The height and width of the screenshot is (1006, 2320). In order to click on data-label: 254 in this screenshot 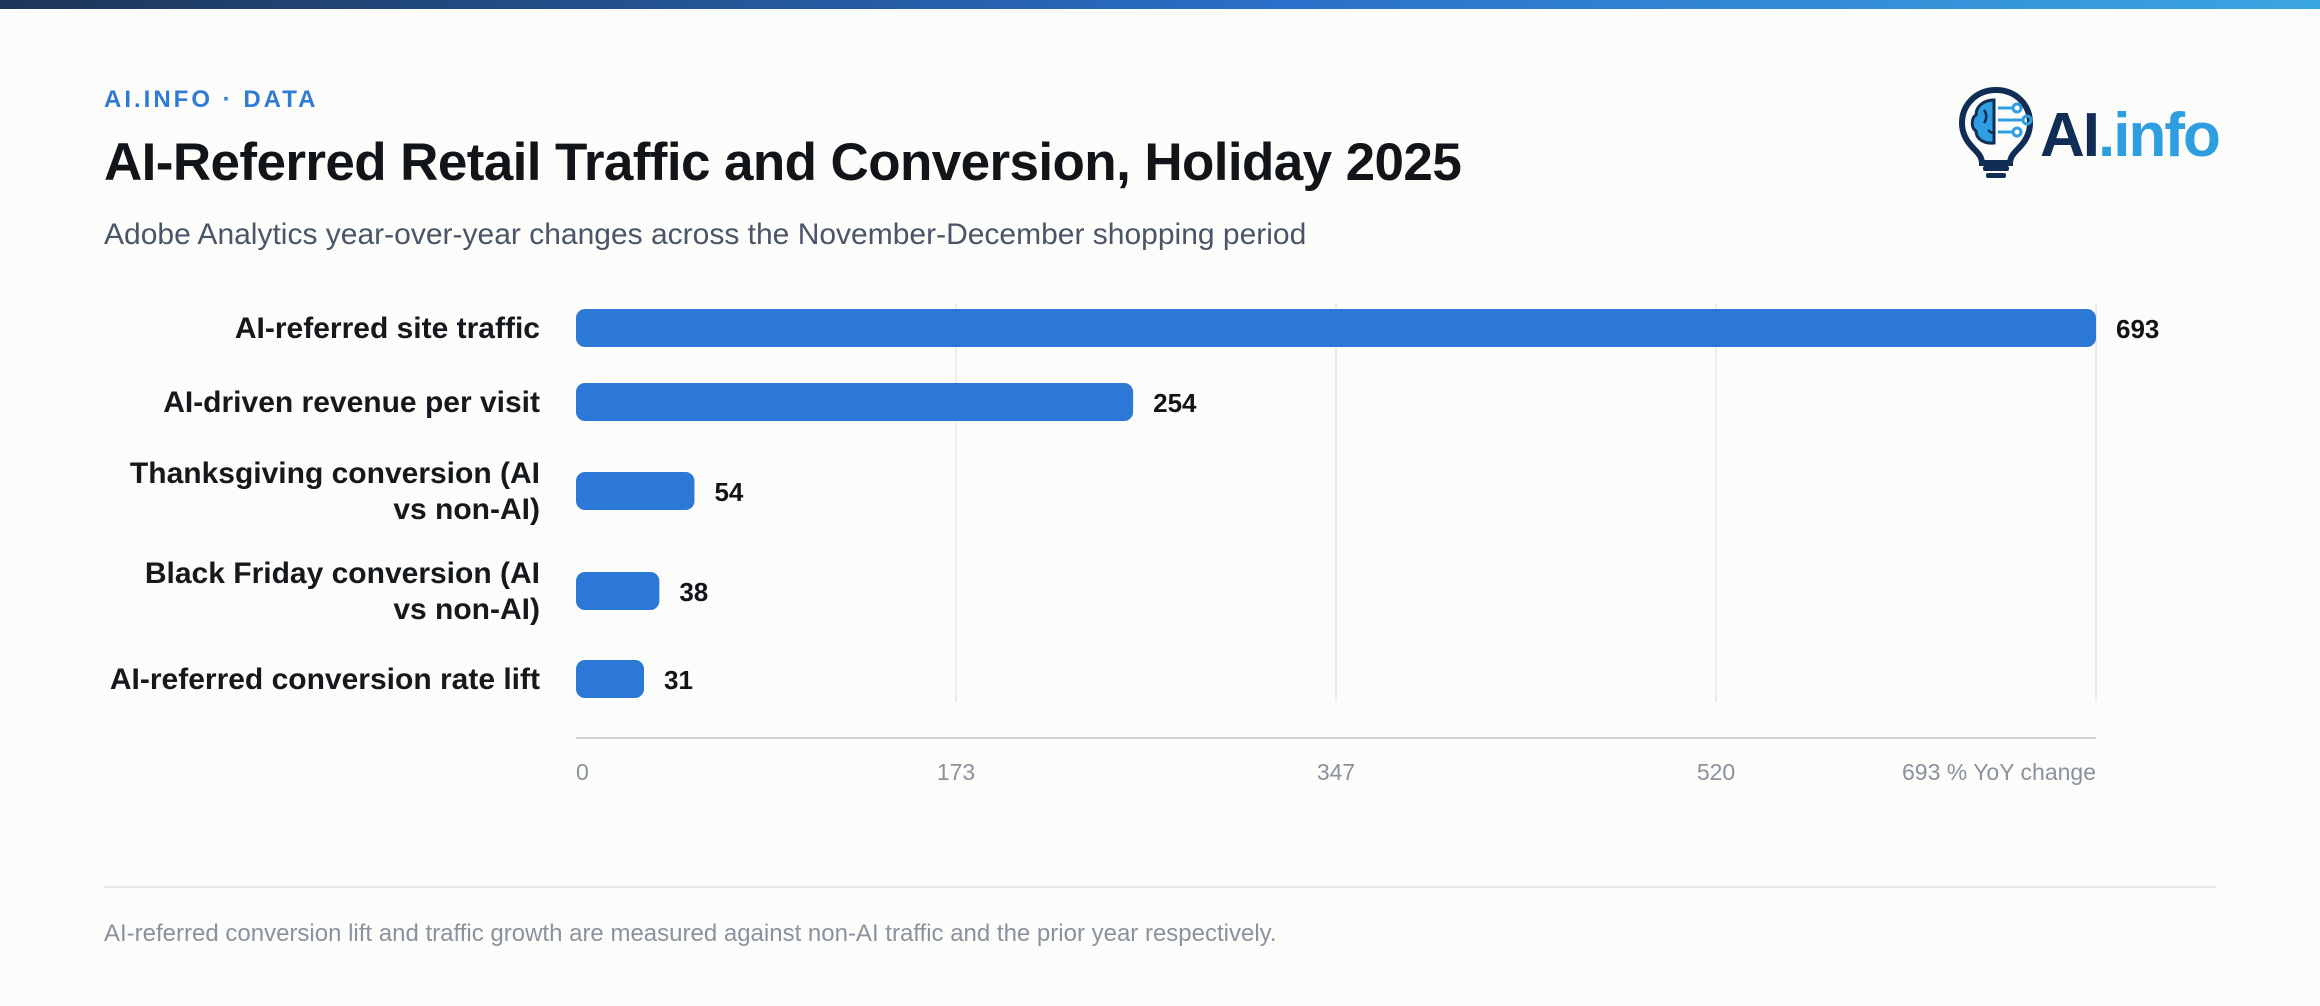, I will do `click(1175, 403)`.